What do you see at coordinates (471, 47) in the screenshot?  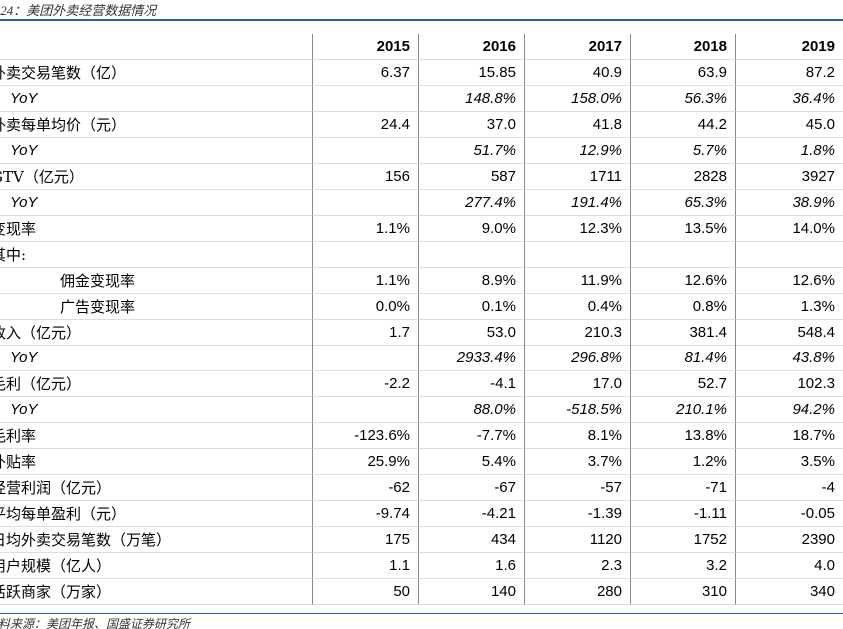 I see `column-header: 2016` at bounding box center [471, 47].